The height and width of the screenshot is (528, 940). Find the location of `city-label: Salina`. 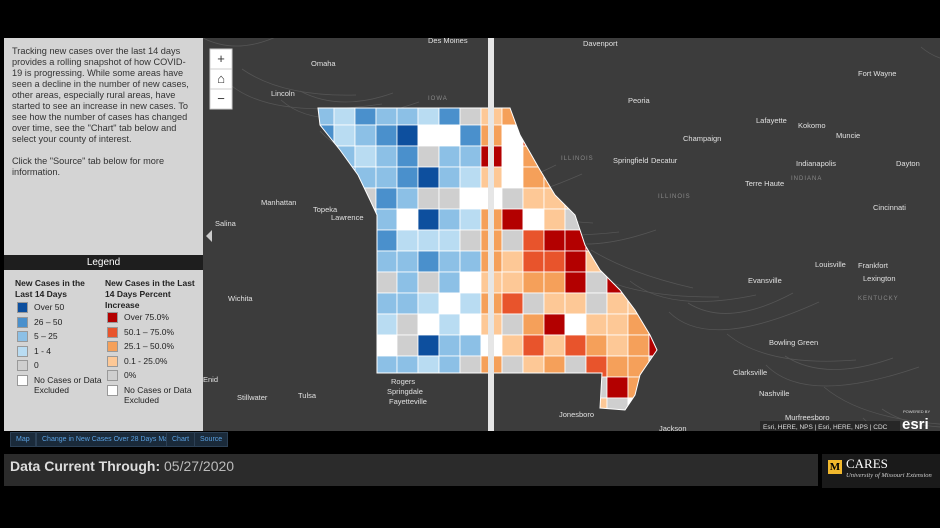

city-label: Salina is located at coordinates (226, 223).